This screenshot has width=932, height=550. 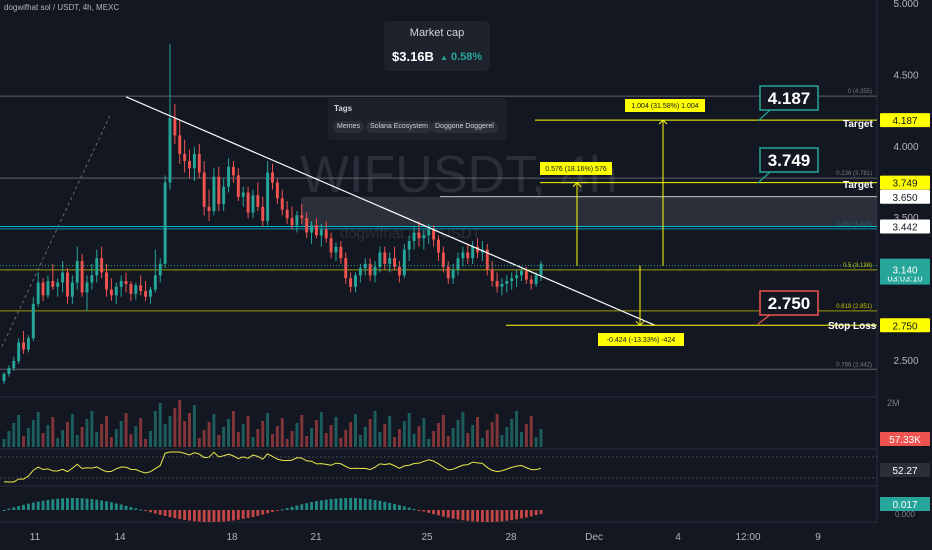 I want to click on stop-pointer, so click(x=764, y=319).